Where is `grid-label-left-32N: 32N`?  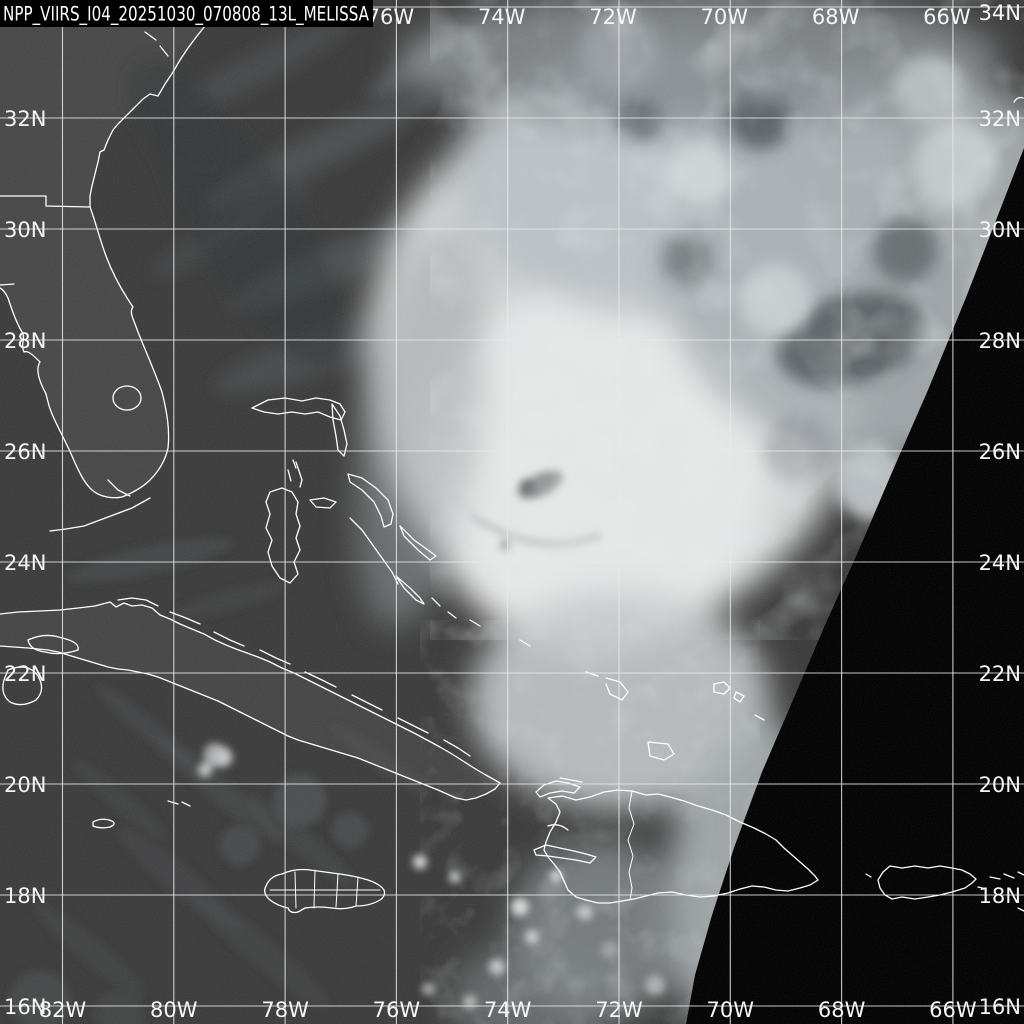
grid-label-left-32N: 32N is located at coordinates (25, 119).